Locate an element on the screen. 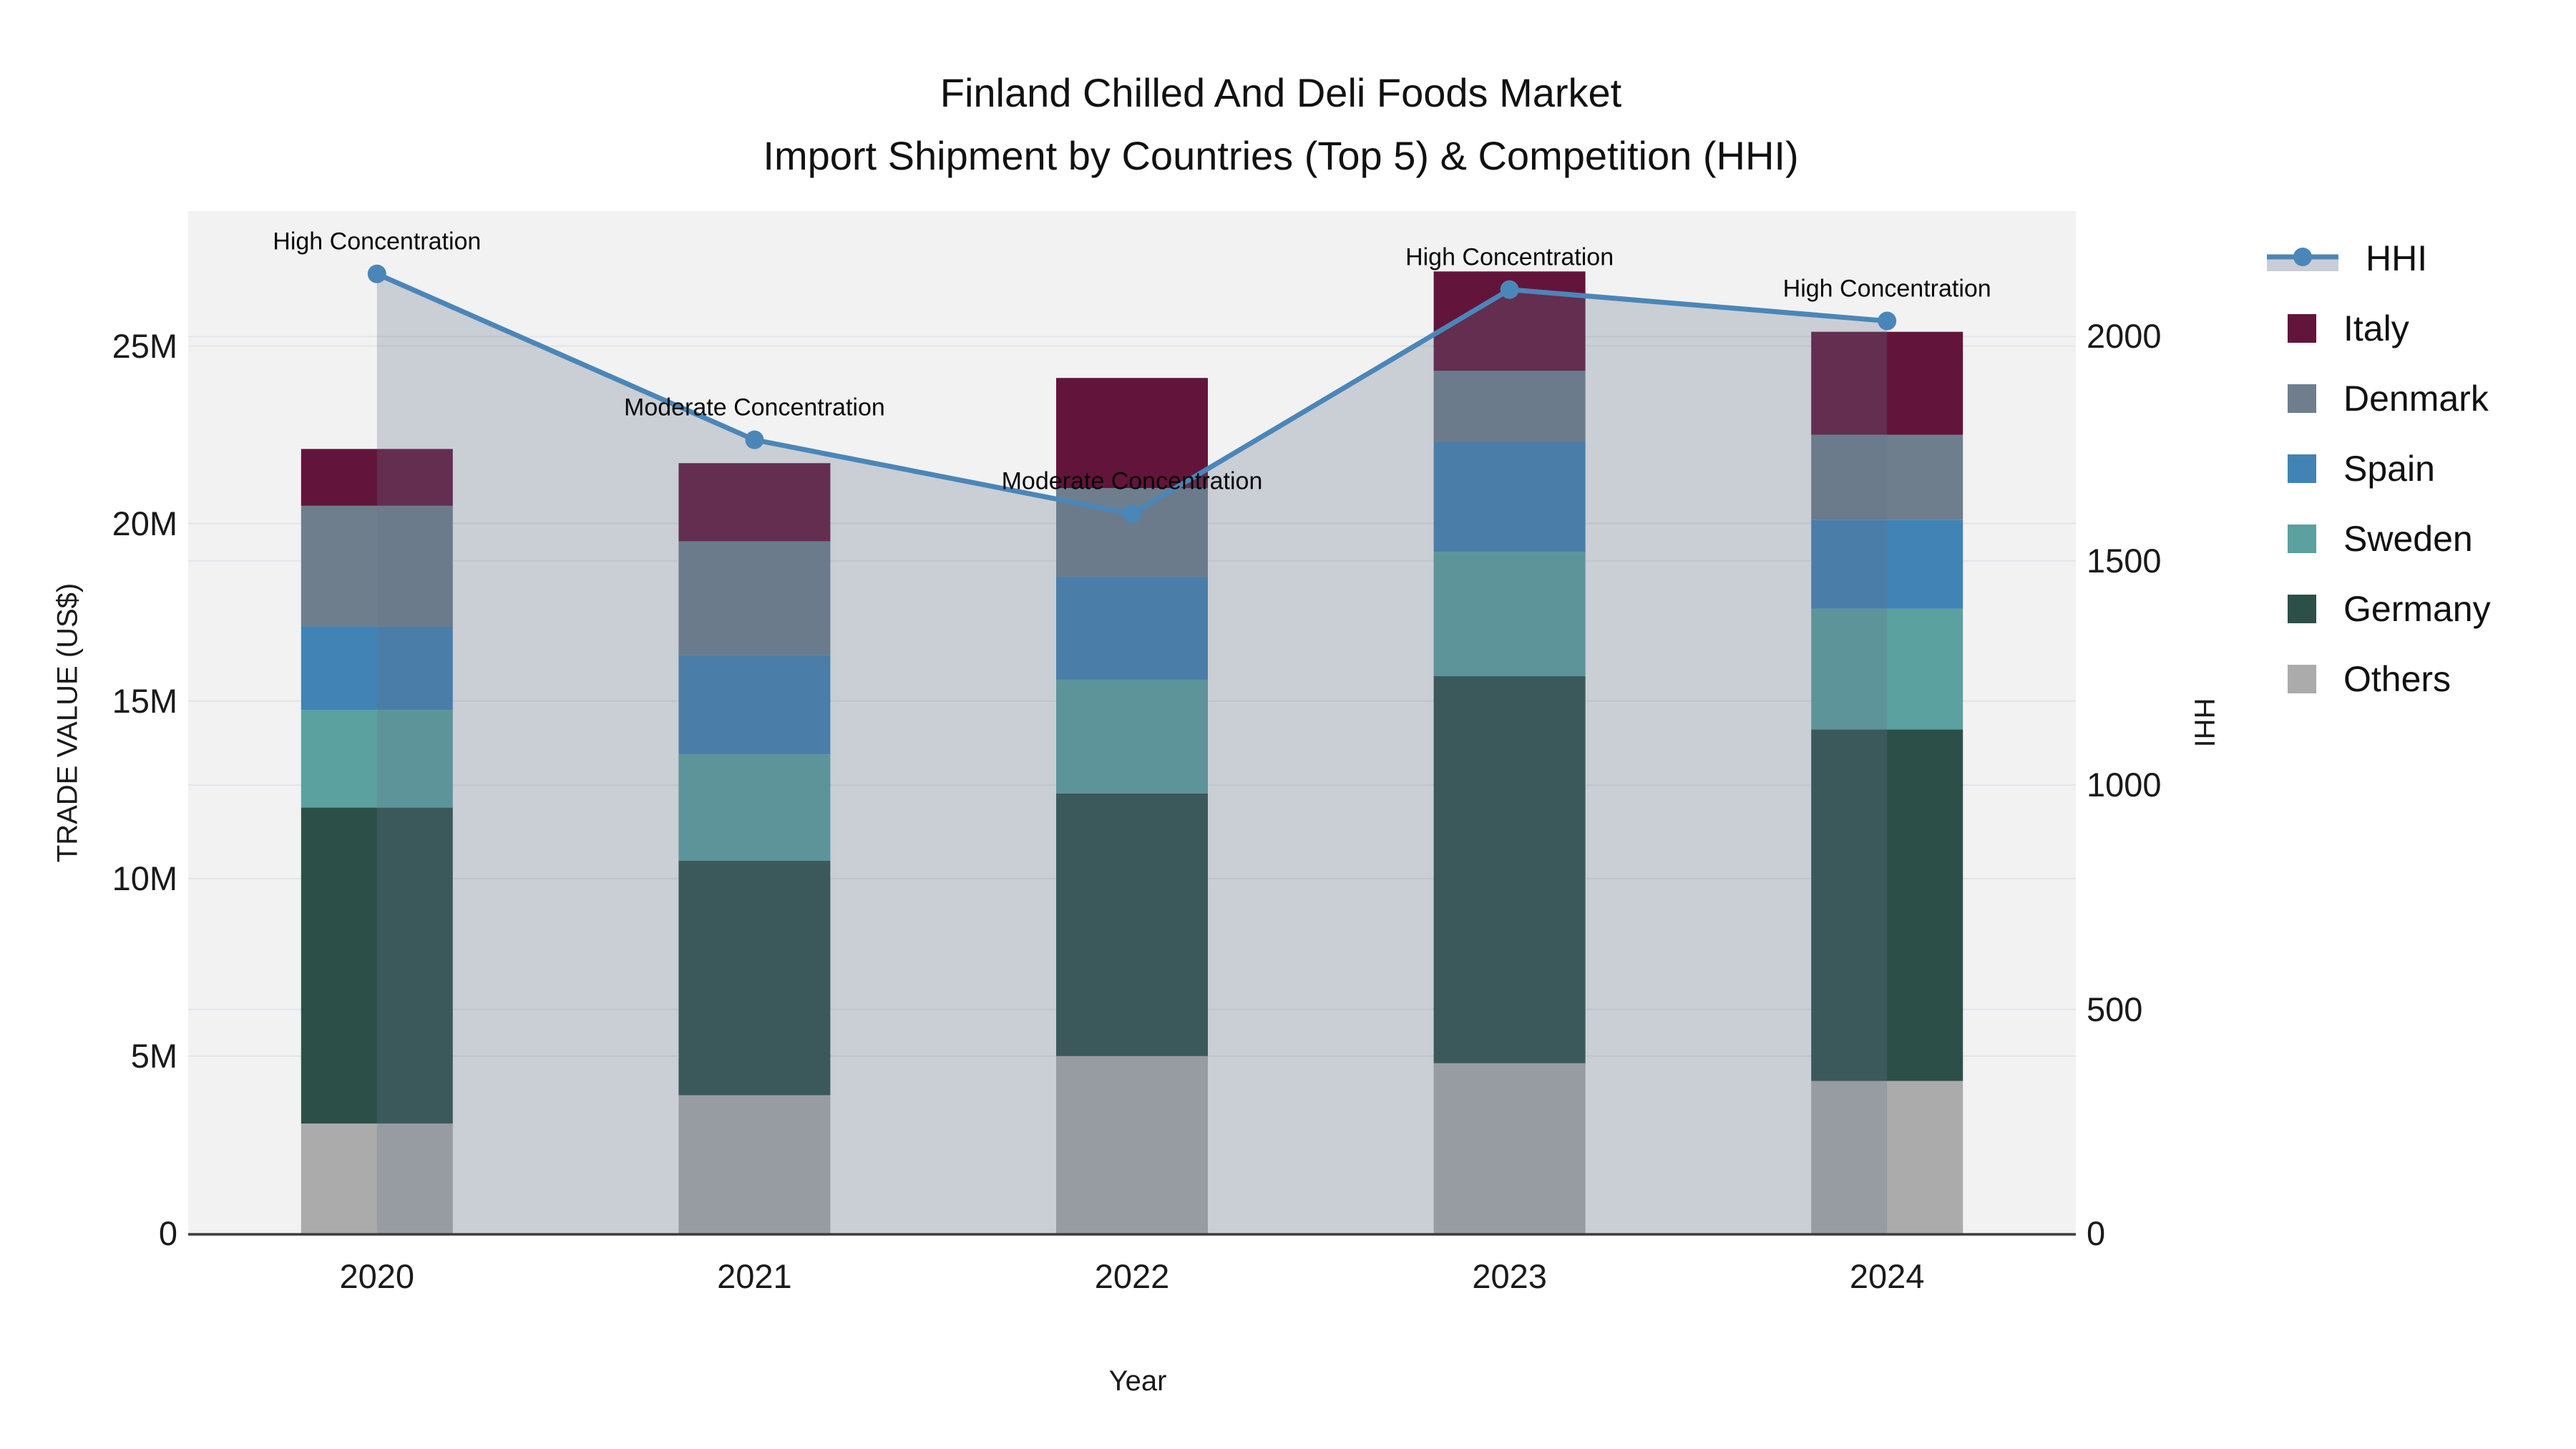 The width and height of the screenshot is (2576, 1449). legend-item-germany: Germany is located at coordinates (2372, 608).